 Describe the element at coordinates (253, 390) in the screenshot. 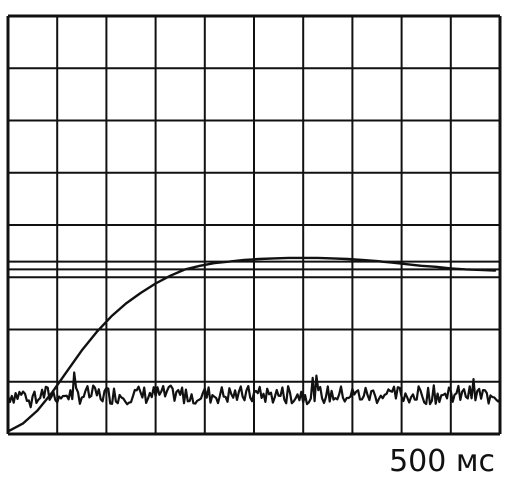

I see `noise-trace` at that location.